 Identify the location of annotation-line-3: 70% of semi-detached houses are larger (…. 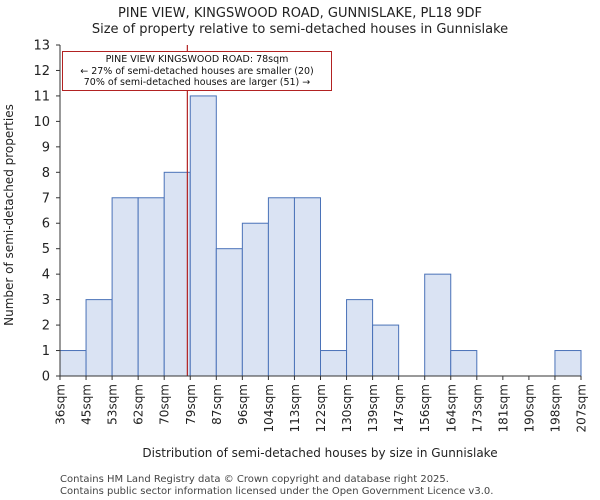
(197, 82).